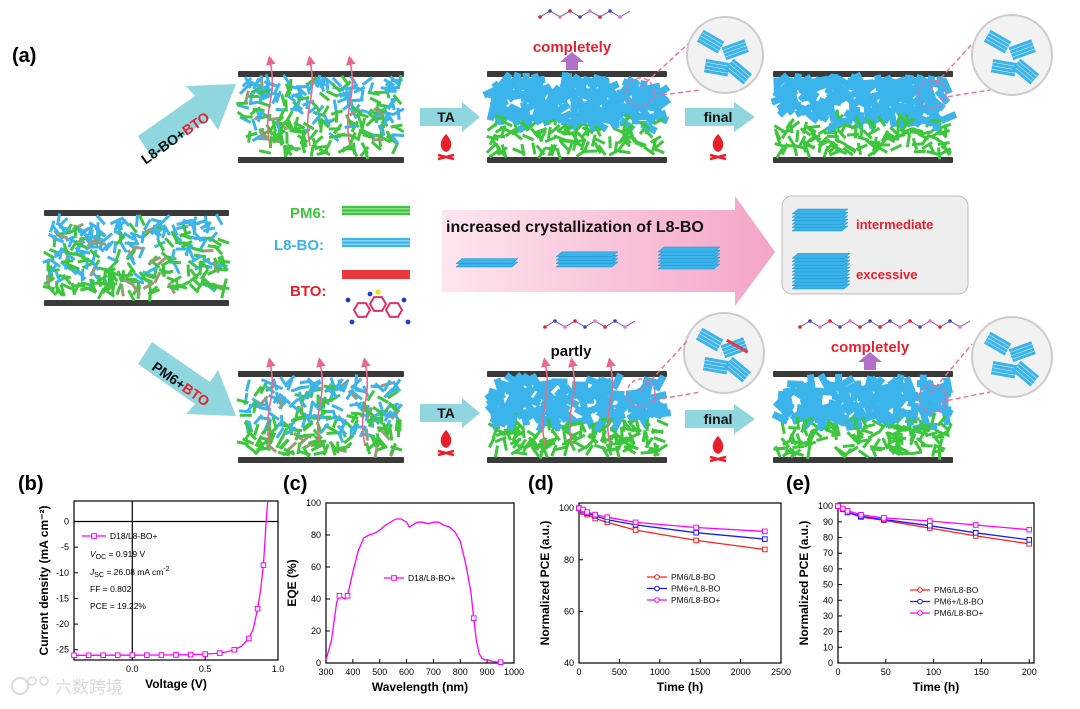 The width and height of the screenshot is (1080, 709). What do you see at coordinates (920, 601) in the screenshot?
I see `legend-marker` at bounding box center [920, 601].